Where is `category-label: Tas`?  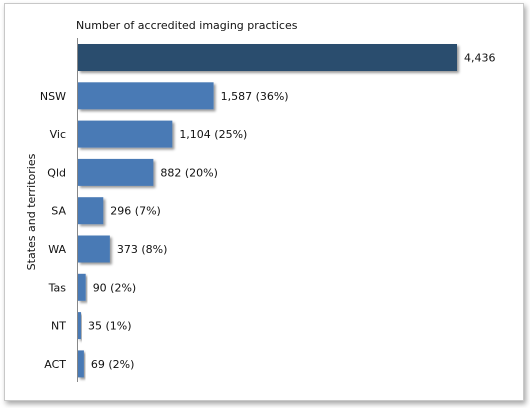 category-label: Tas is located at coordinates (57, 287).